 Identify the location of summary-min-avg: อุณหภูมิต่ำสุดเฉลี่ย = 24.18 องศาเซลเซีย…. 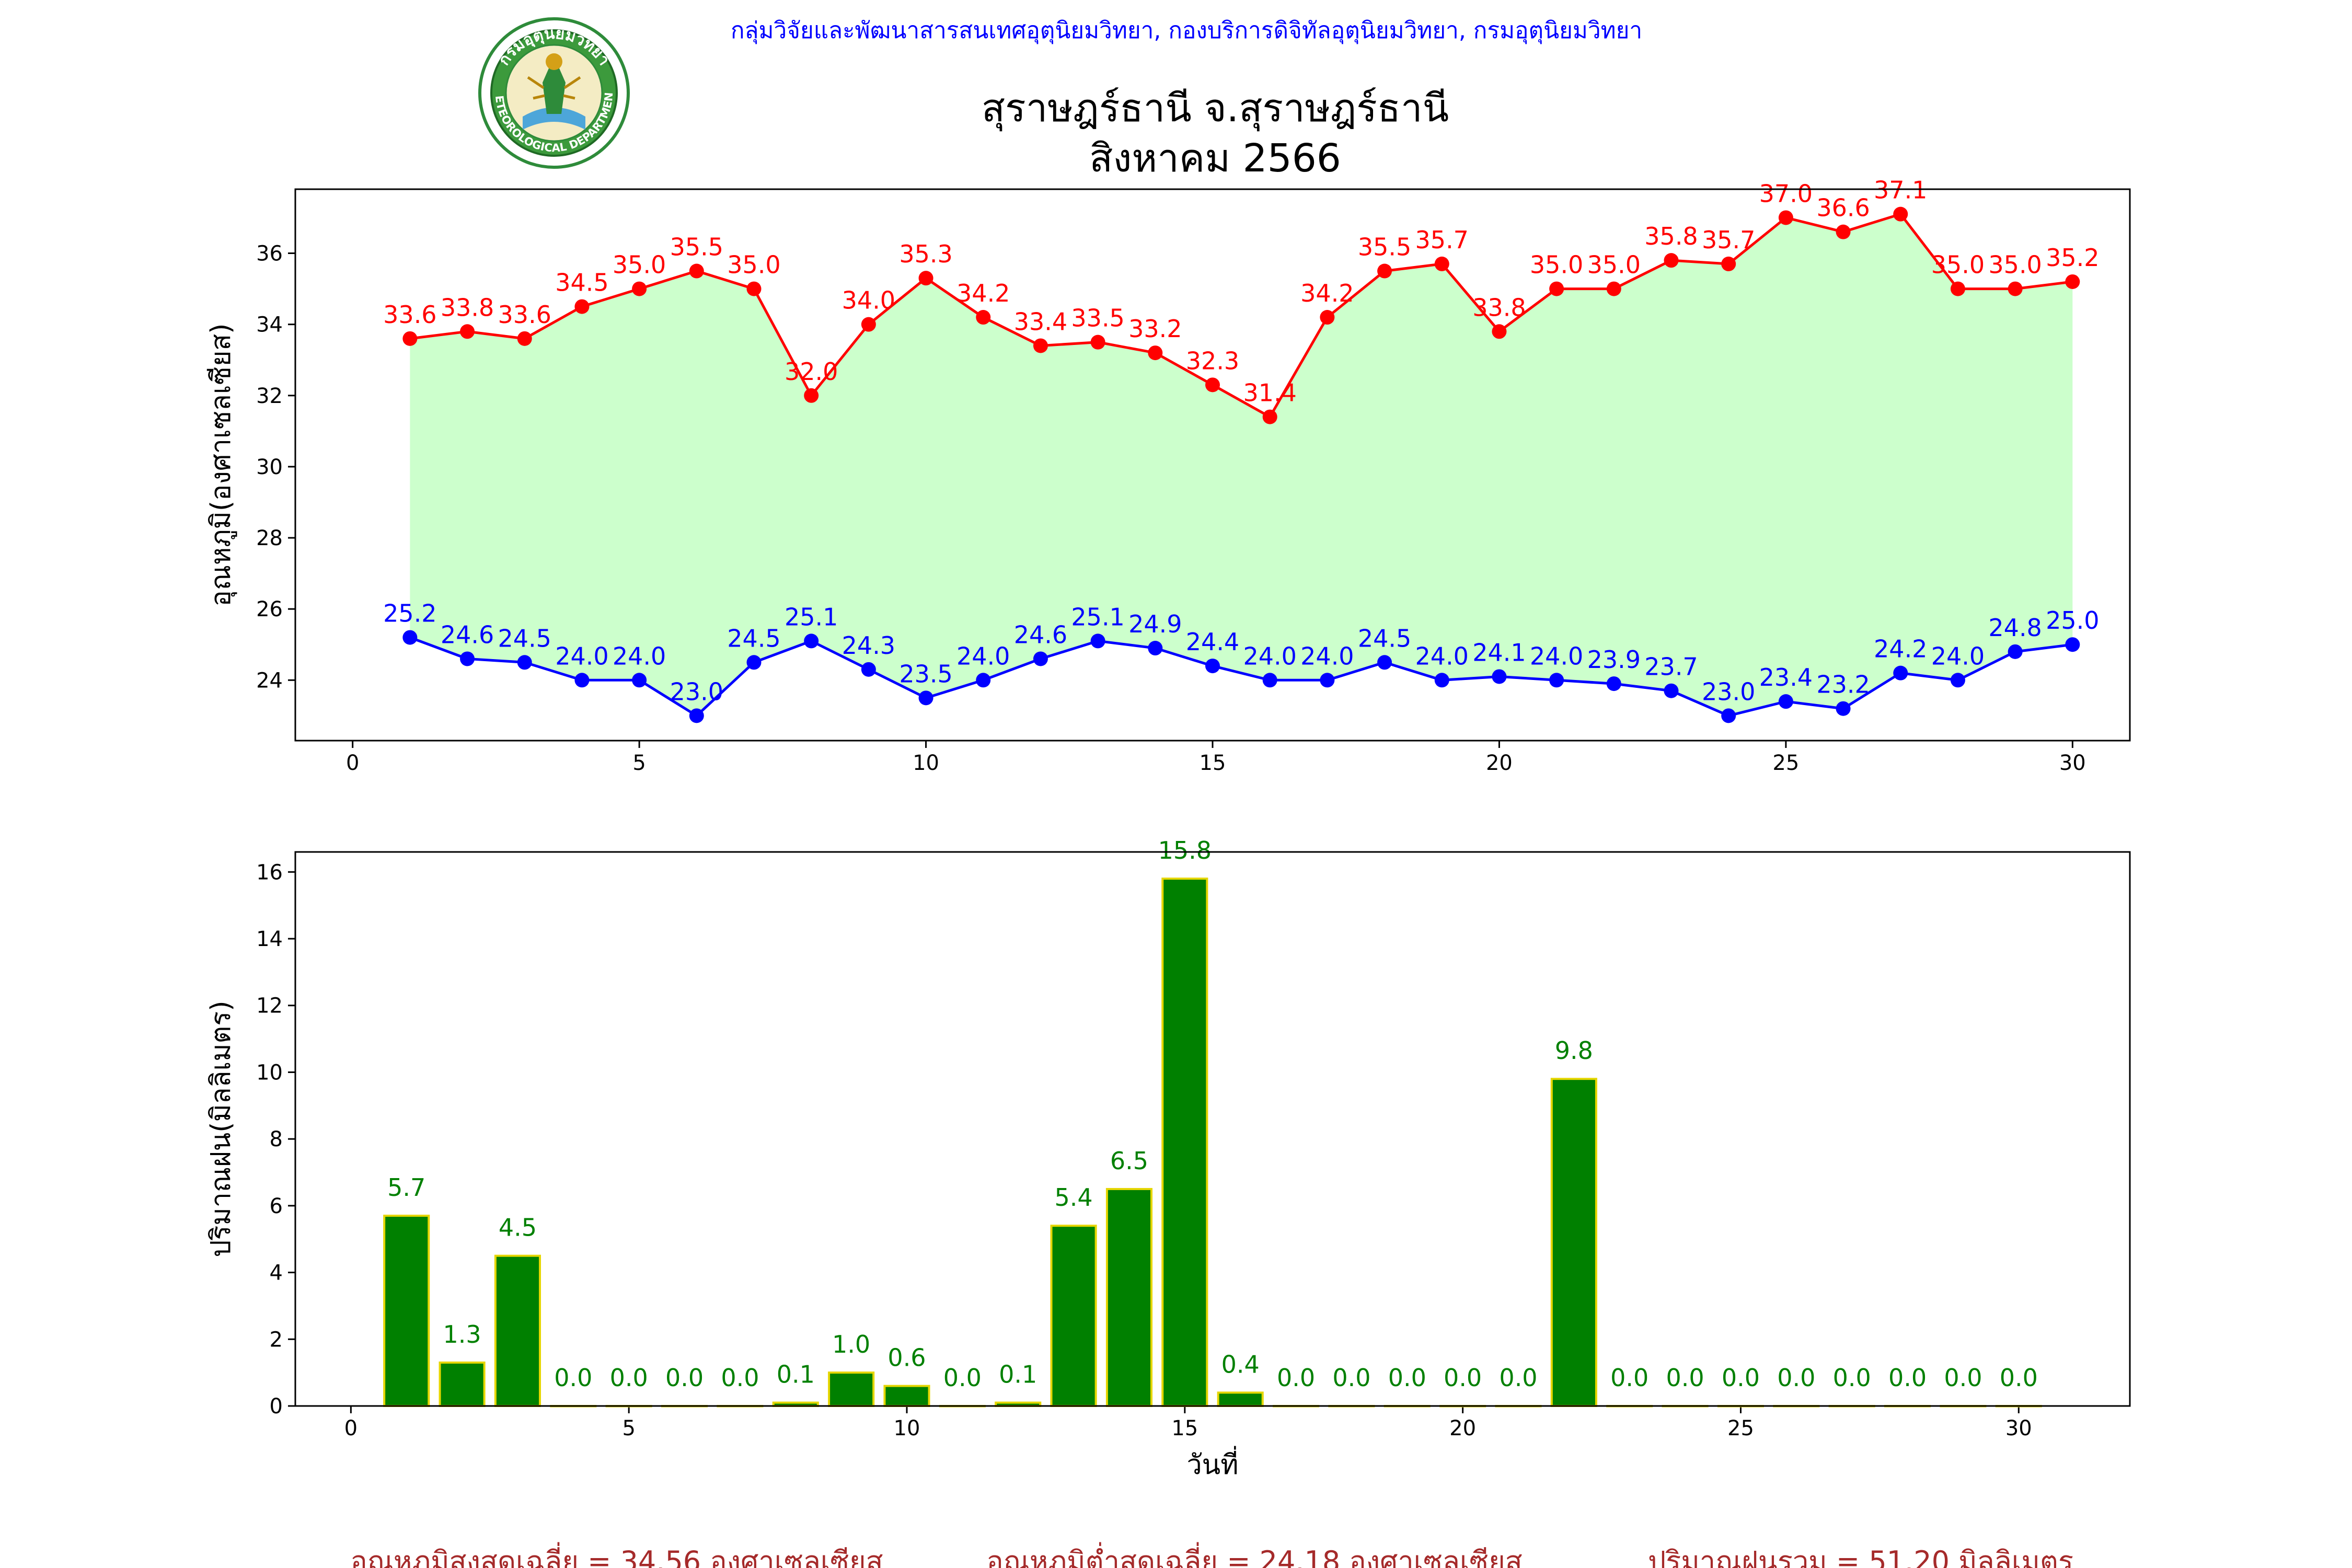
(1254, 1555).